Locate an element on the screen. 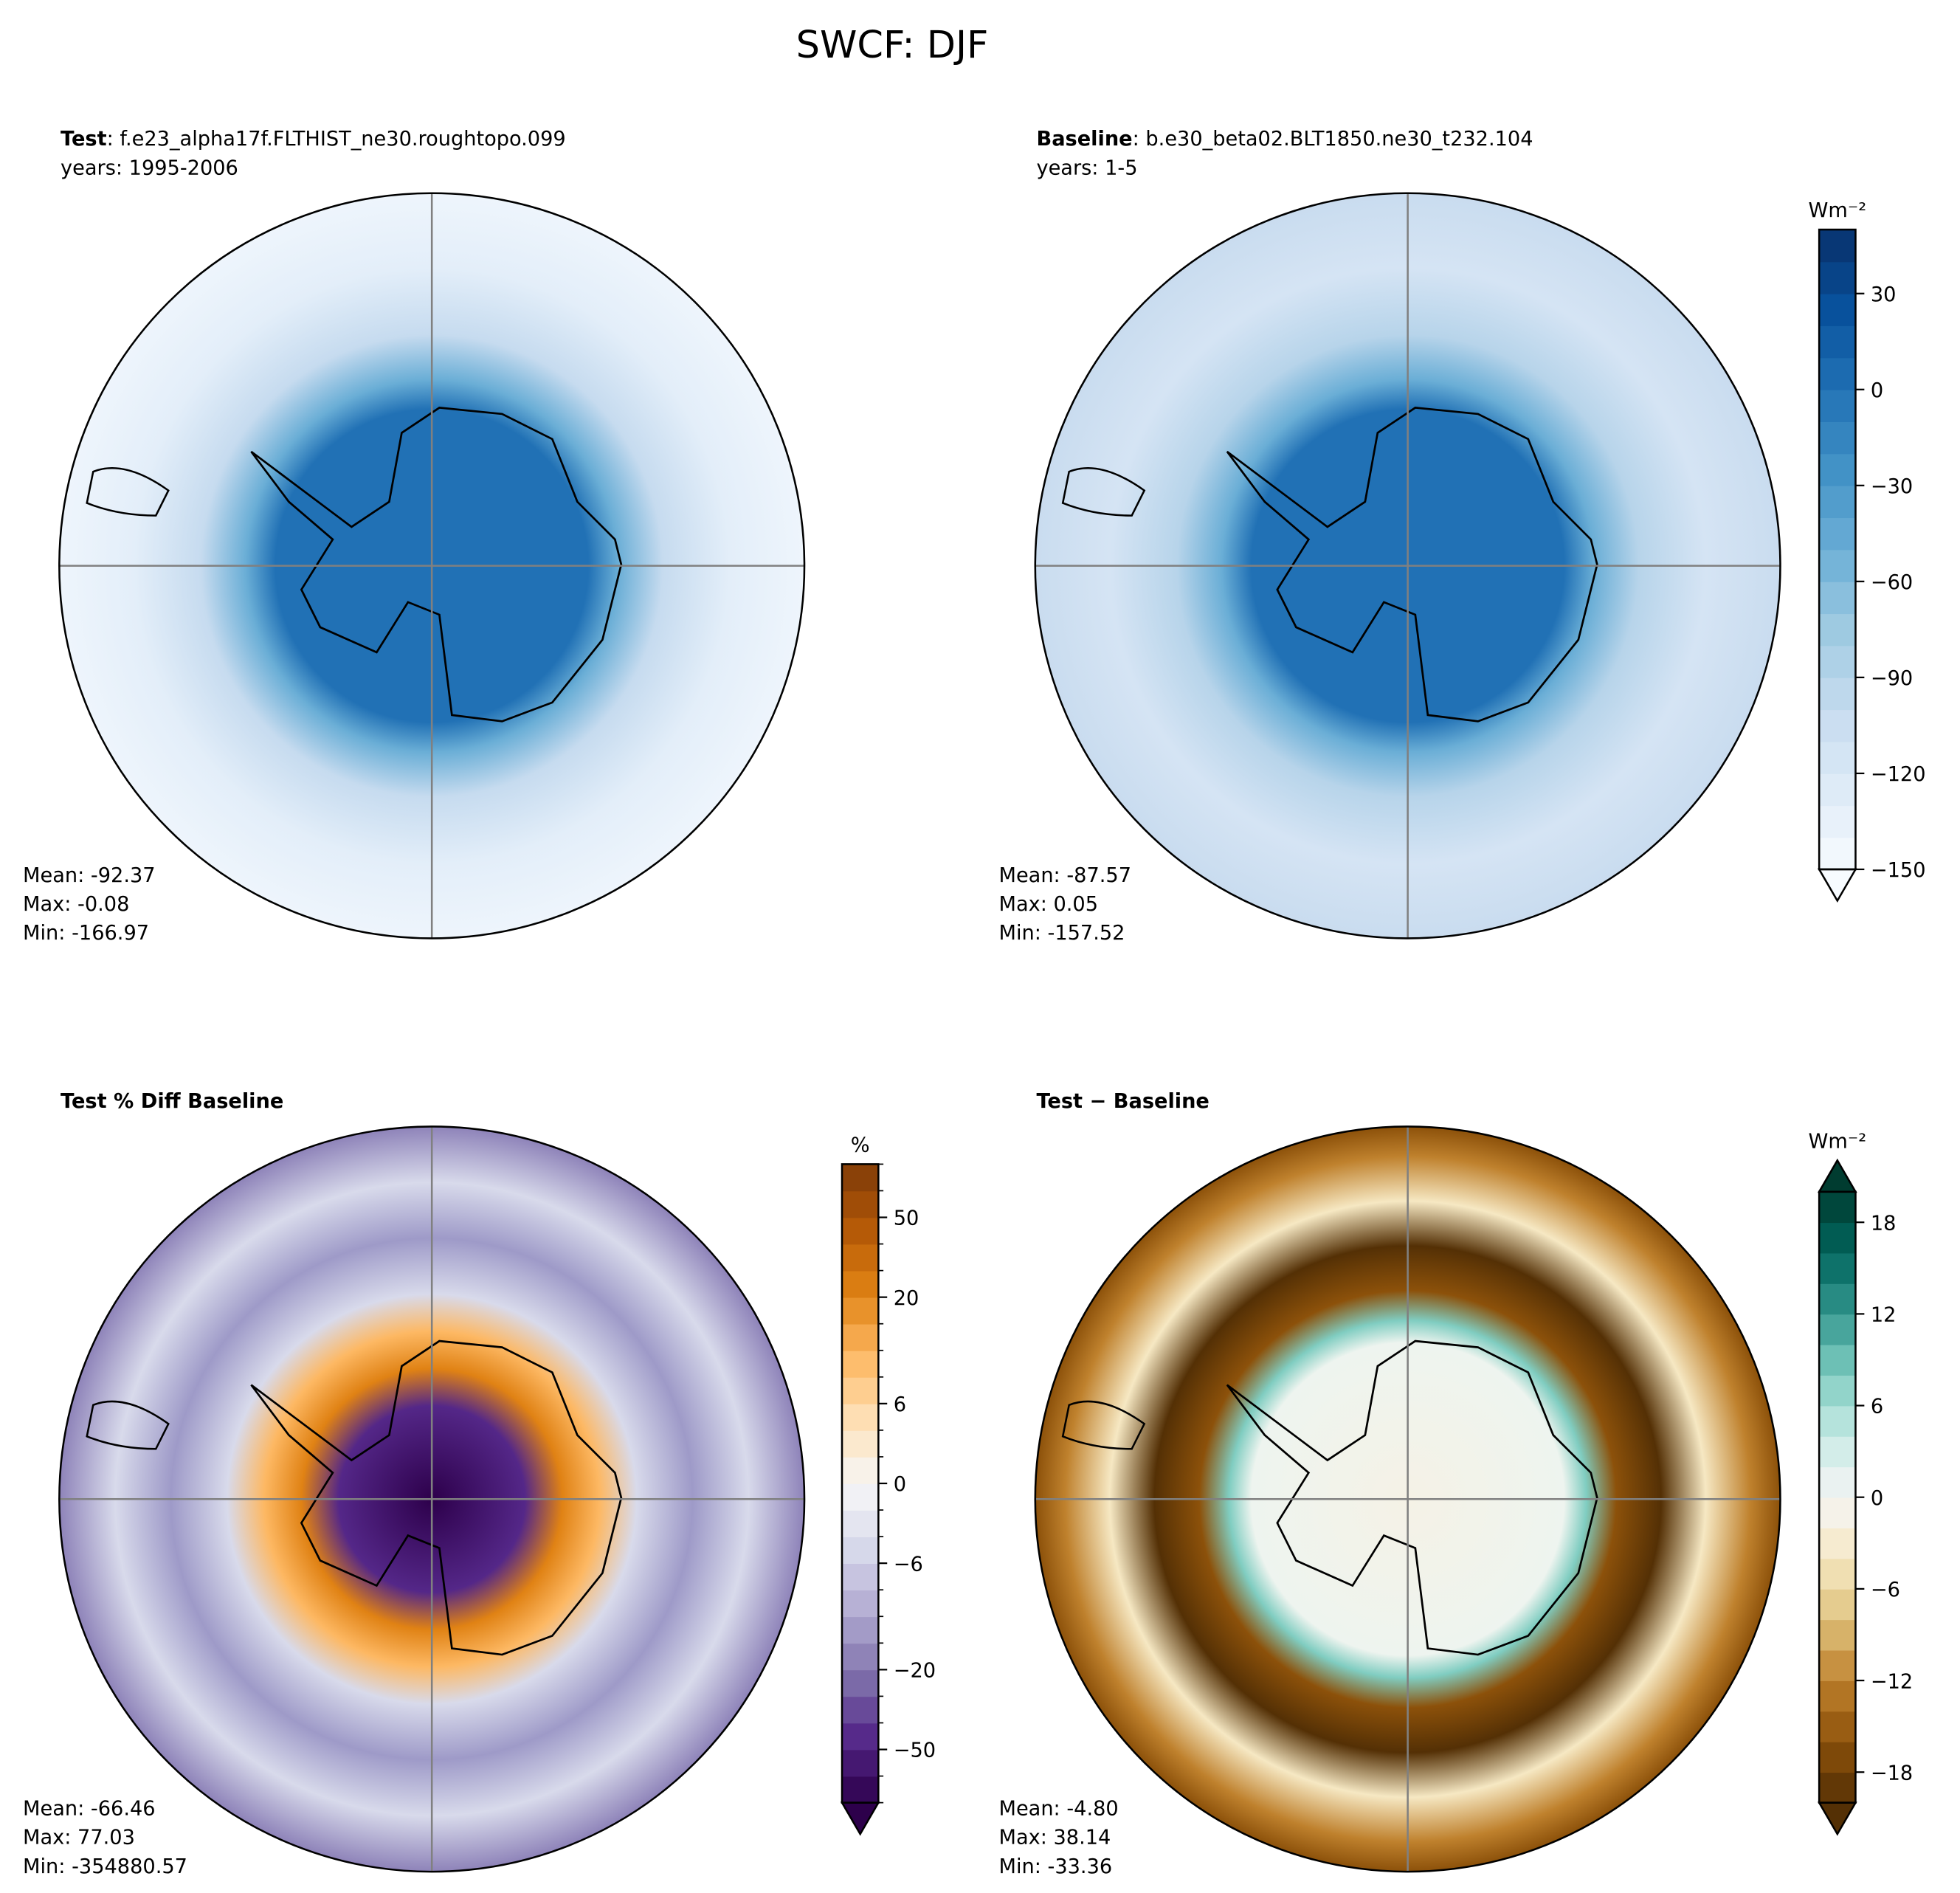 The height and width of the screenshot is (1893, 1960). stat-min: Min: -33.36 is located at coordinates (1055, 1866).